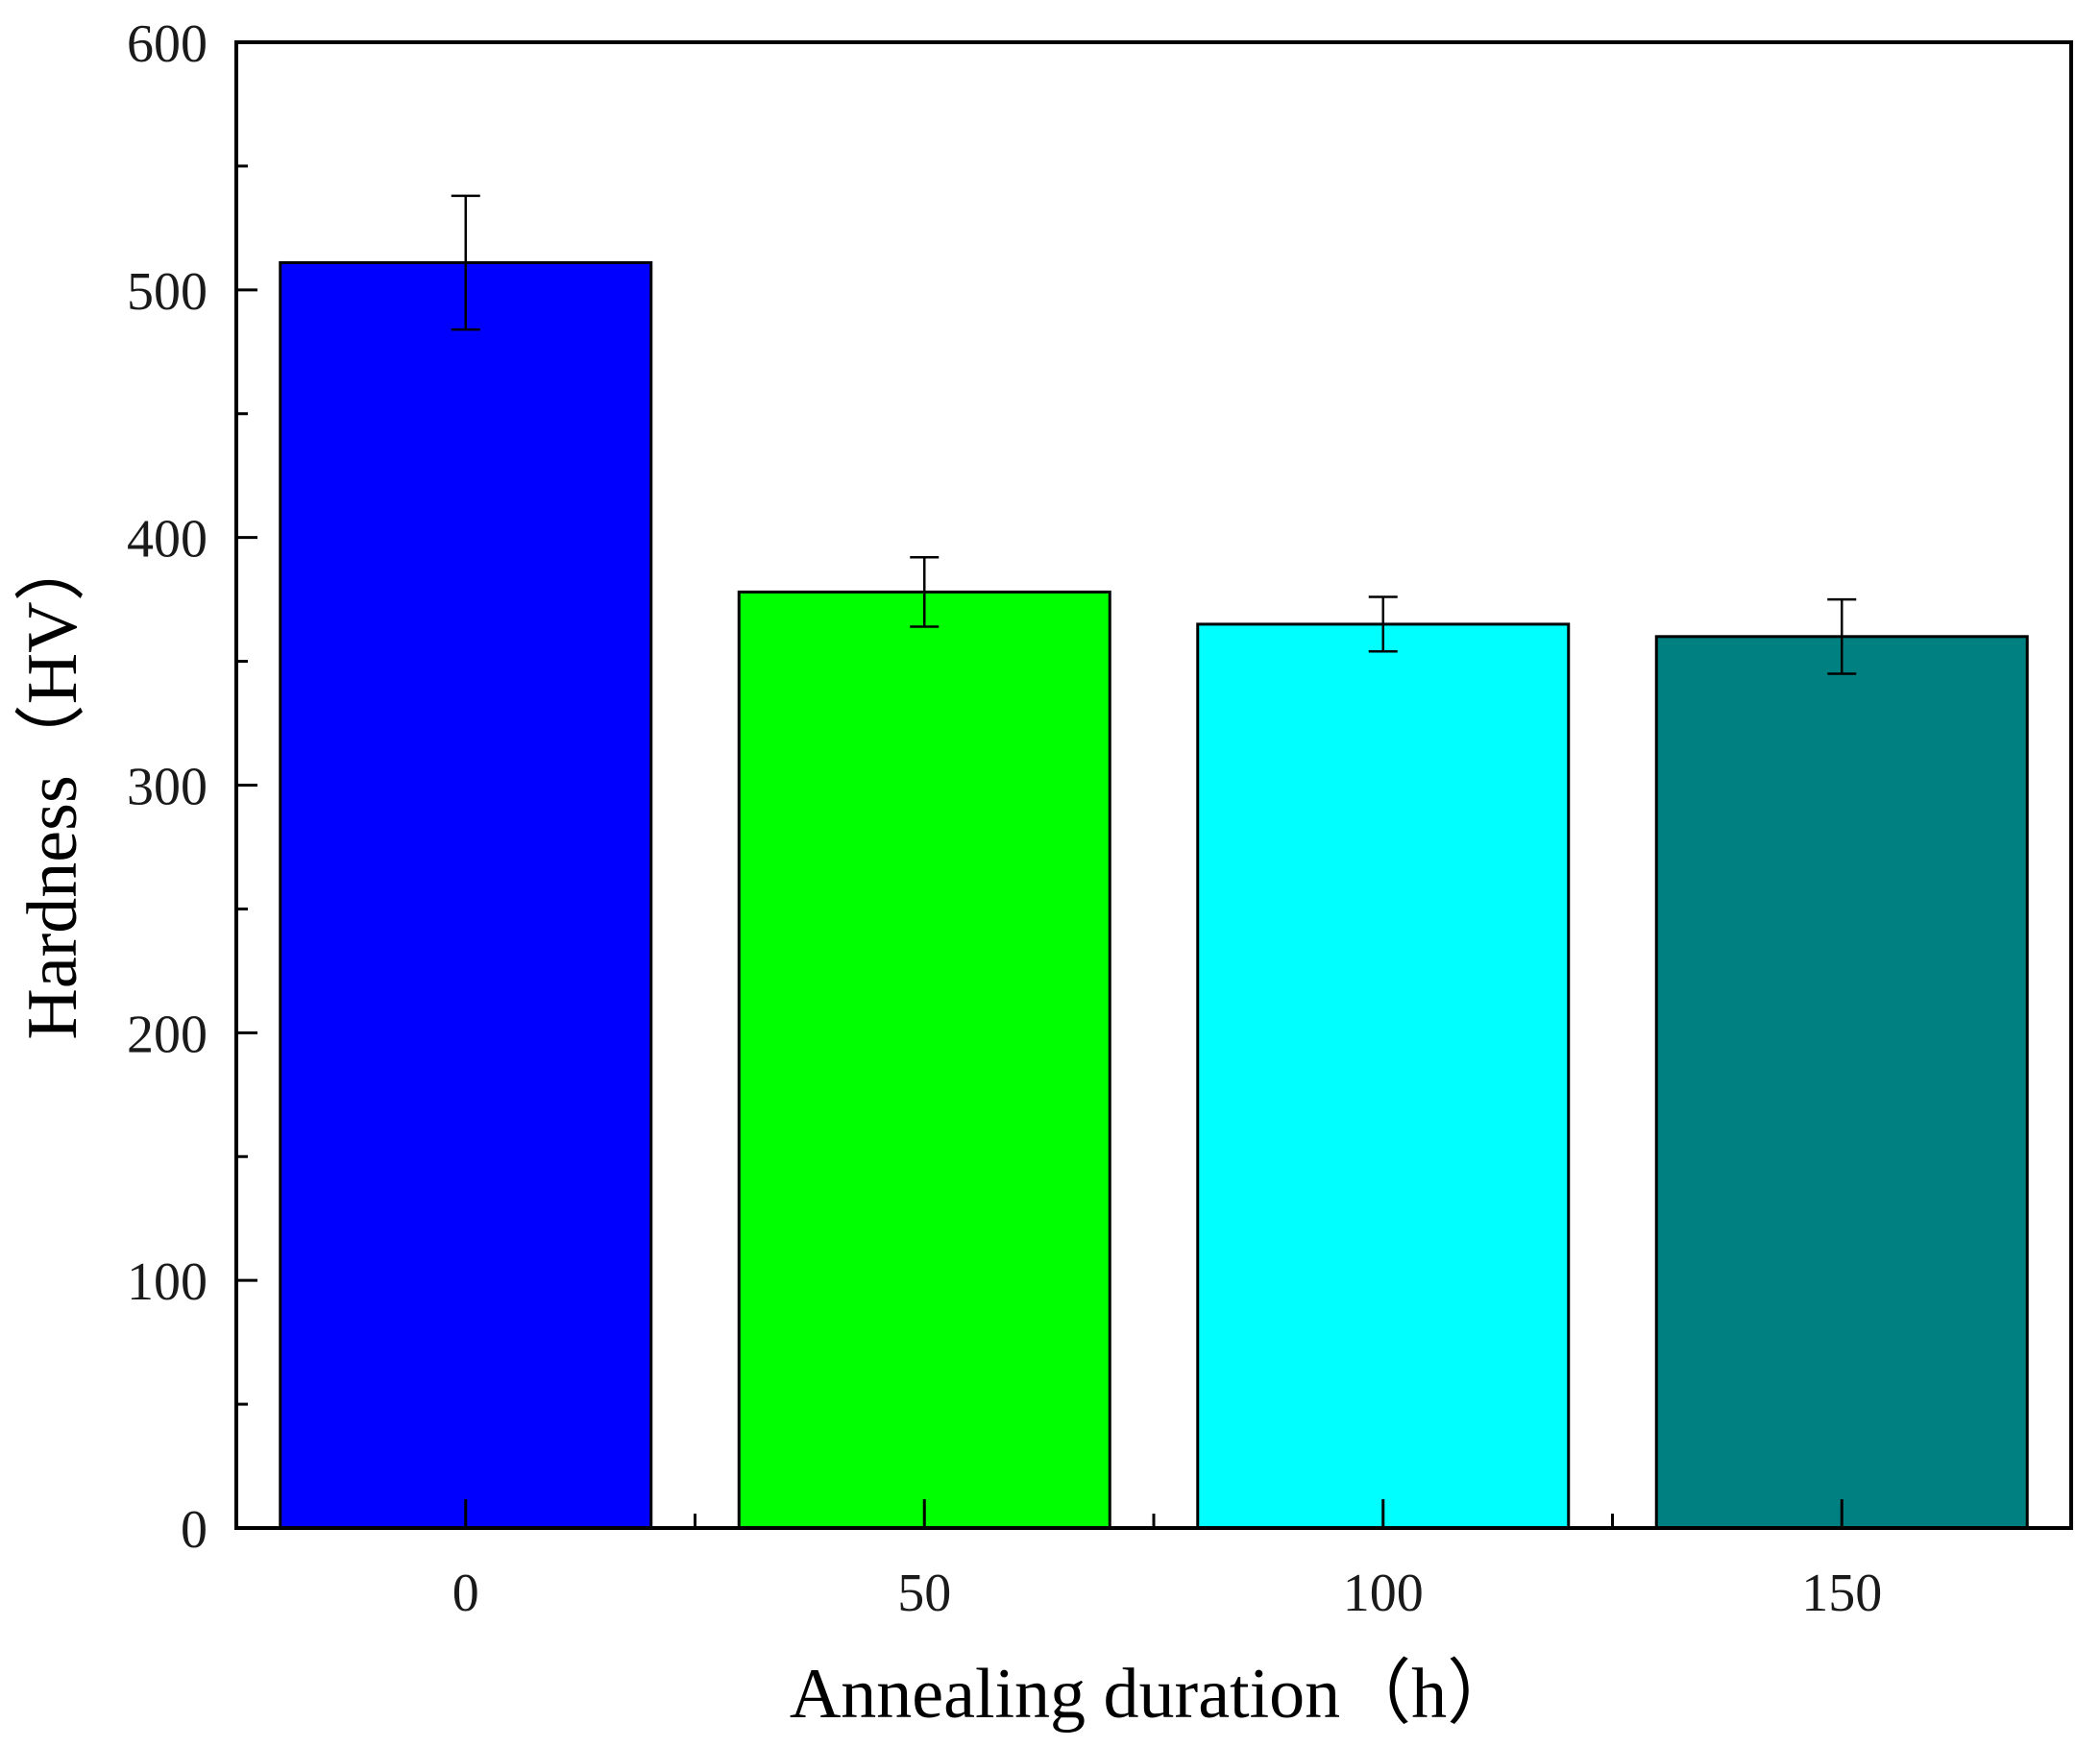  Describe the element at coordinates (167, 1034) in the screenshot. I see `y-tick-label-200: 200` at that location.